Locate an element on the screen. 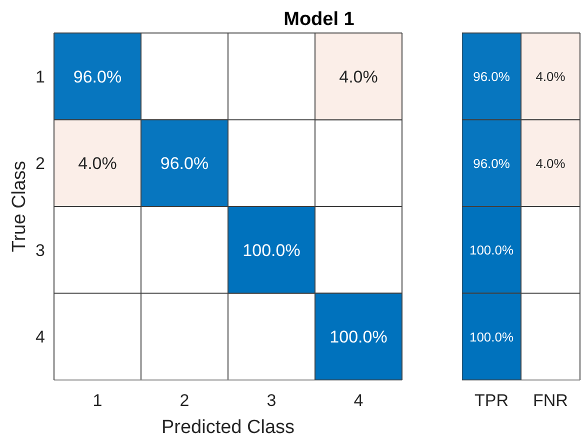 This screenshot has width=581, height=437. x-tick-label: 3 is located at coordinates (271, 400).